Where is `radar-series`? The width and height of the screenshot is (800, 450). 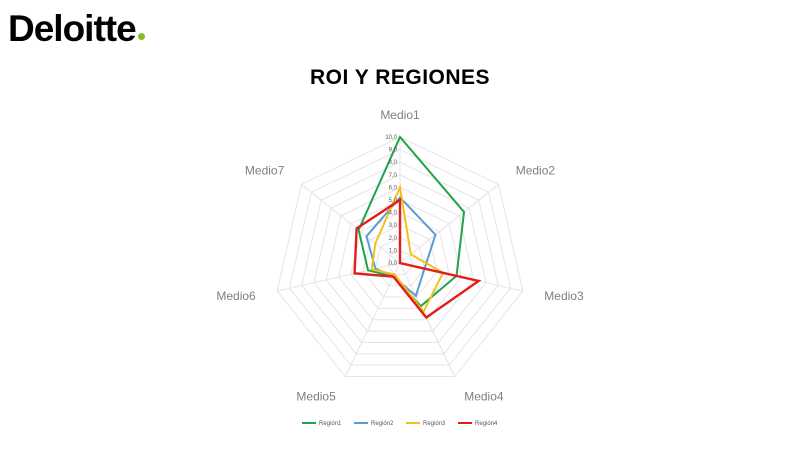
radar-series is located at coordinates (417, 227).